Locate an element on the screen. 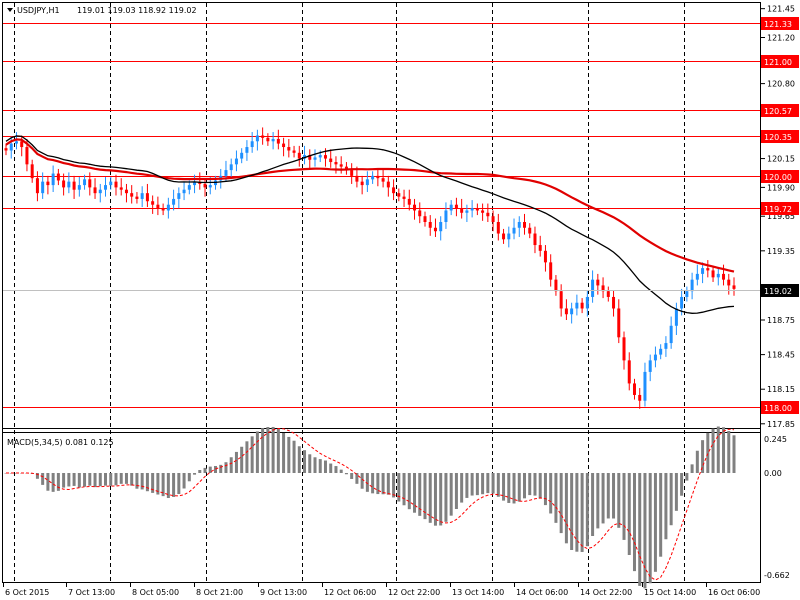 This screenshot has width=800, height=600. current-price-tag: 119.02 is located at coordinates (780, 290).